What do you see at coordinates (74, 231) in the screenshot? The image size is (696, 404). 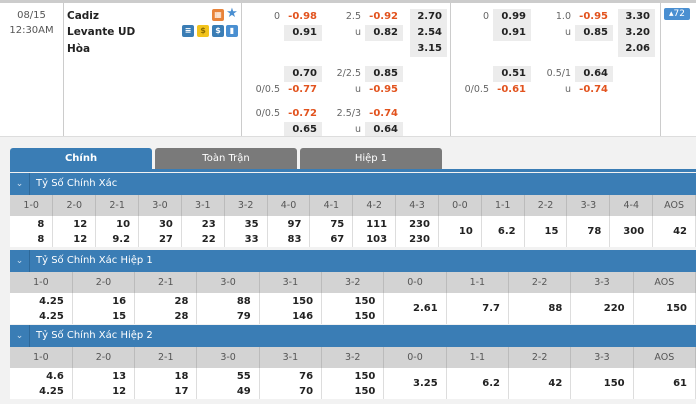 I see `score-odds-cell: 12 12` at bounding box center [74, 231].